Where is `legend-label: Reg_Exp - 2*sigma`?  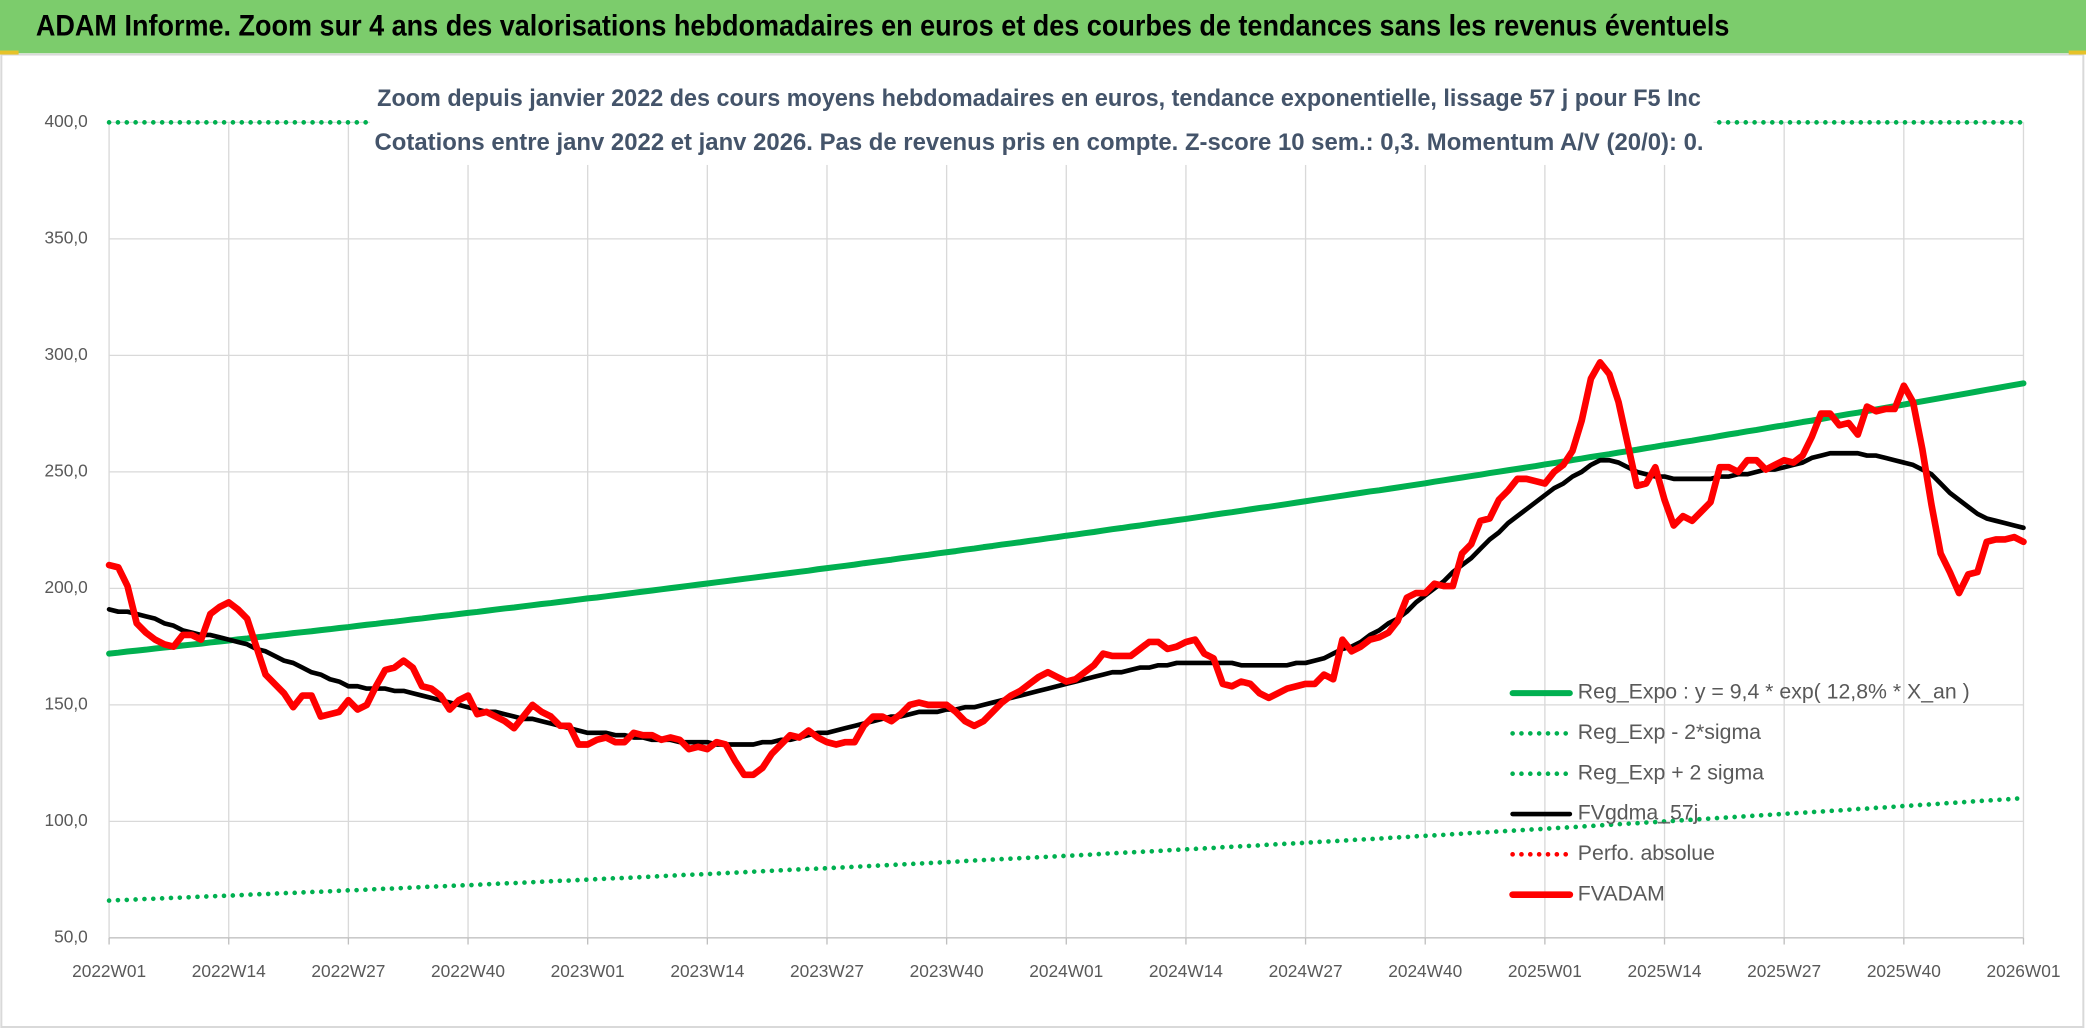
legend-label: Reg_Exp - 2*sigma is located at coordinates (1669, 732).